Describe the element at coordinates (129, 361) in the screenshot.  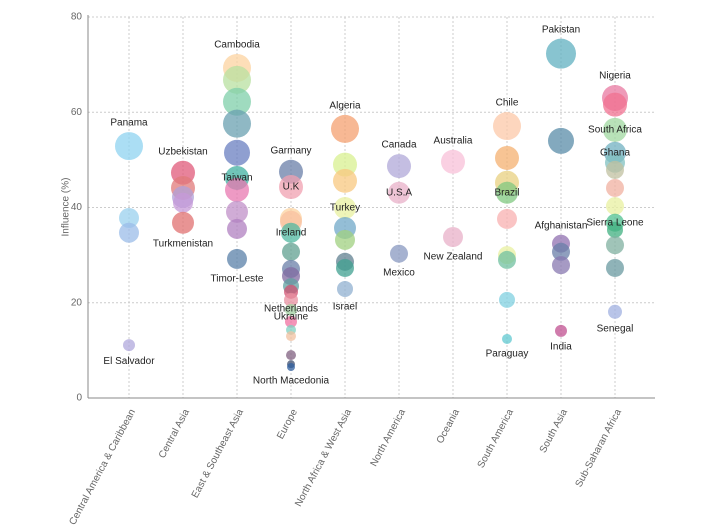
I see `bubble-label: El Salvador` at that location.